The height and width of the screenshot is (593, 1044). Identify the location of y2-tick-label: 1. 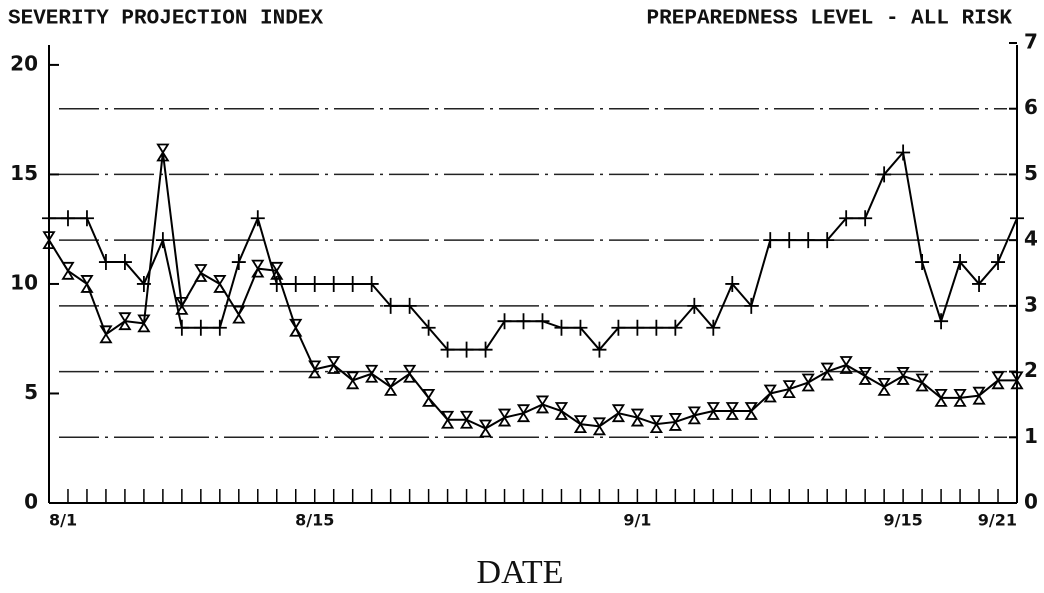
(1031, 436).